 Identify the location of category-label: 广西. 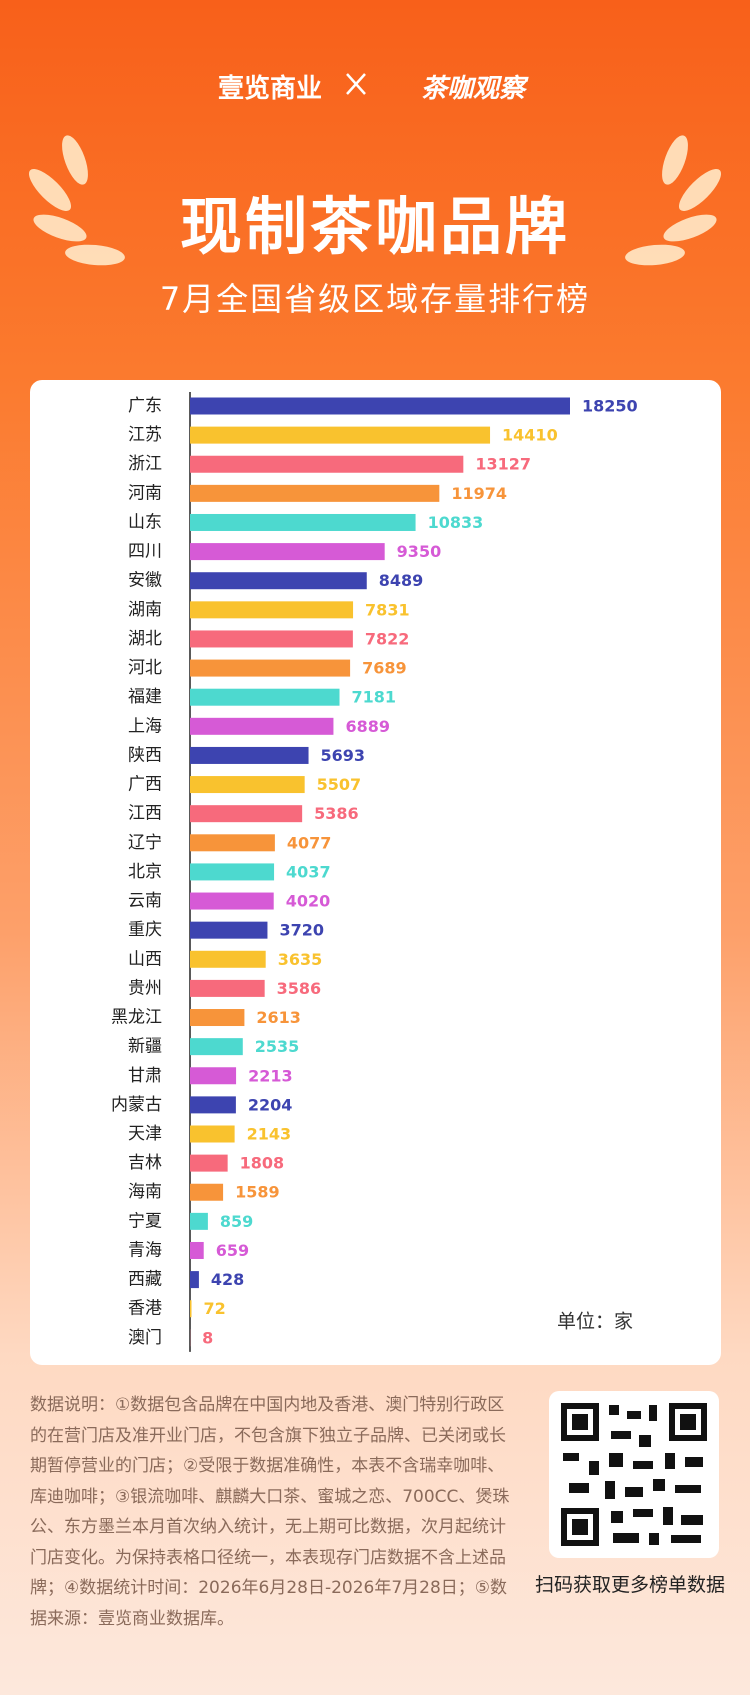
(145, 785).